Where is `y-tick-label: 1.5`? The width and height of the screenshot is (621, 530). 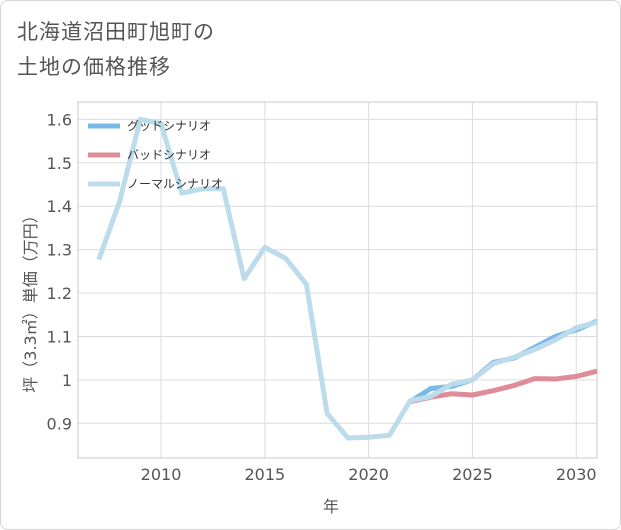 y-tick-label: 1.5 is located at coordinates (59, 163).